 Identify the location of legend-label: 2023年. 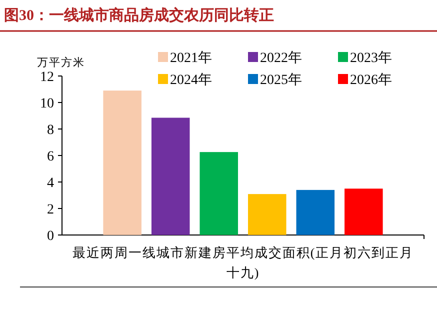
(371, 58).